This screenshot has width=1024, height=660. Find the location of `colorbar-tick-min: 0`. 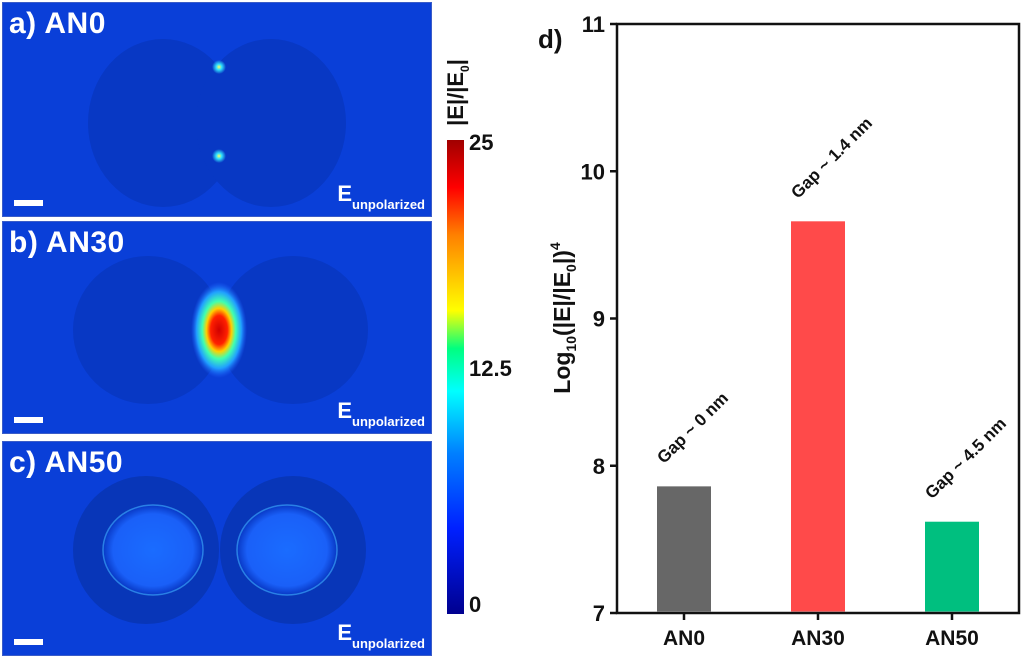

colorbar-tick-min: 0 is located at coordinates (475, 604).